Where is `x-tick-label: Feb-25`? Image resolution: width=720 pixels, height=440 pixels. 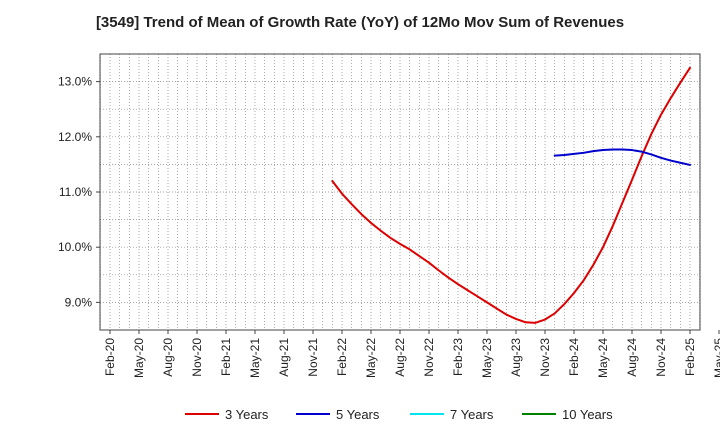 x-tick-label: Feb-25 is located at coordinates (690, 357).